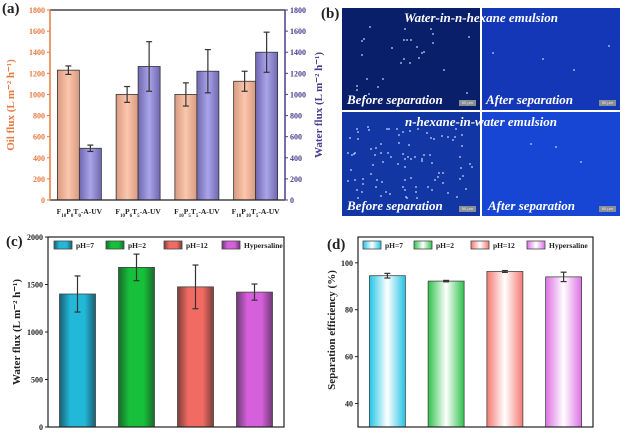 The height and width of the screenshot is (435, 634). I want to click on a-ylabel-left: Oil flux (L m⁻² h⁻¹), so click(11, 105).